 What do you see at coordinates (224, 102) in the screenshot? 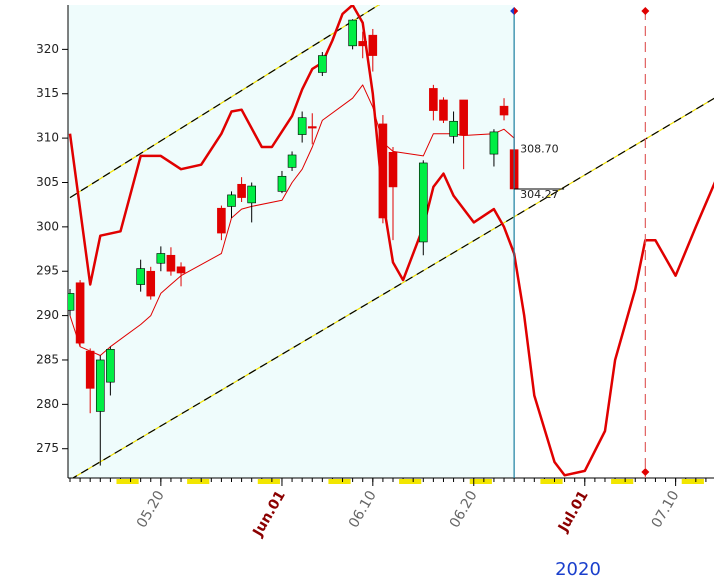
I see `channel-line` at bounding box center [224, 102].